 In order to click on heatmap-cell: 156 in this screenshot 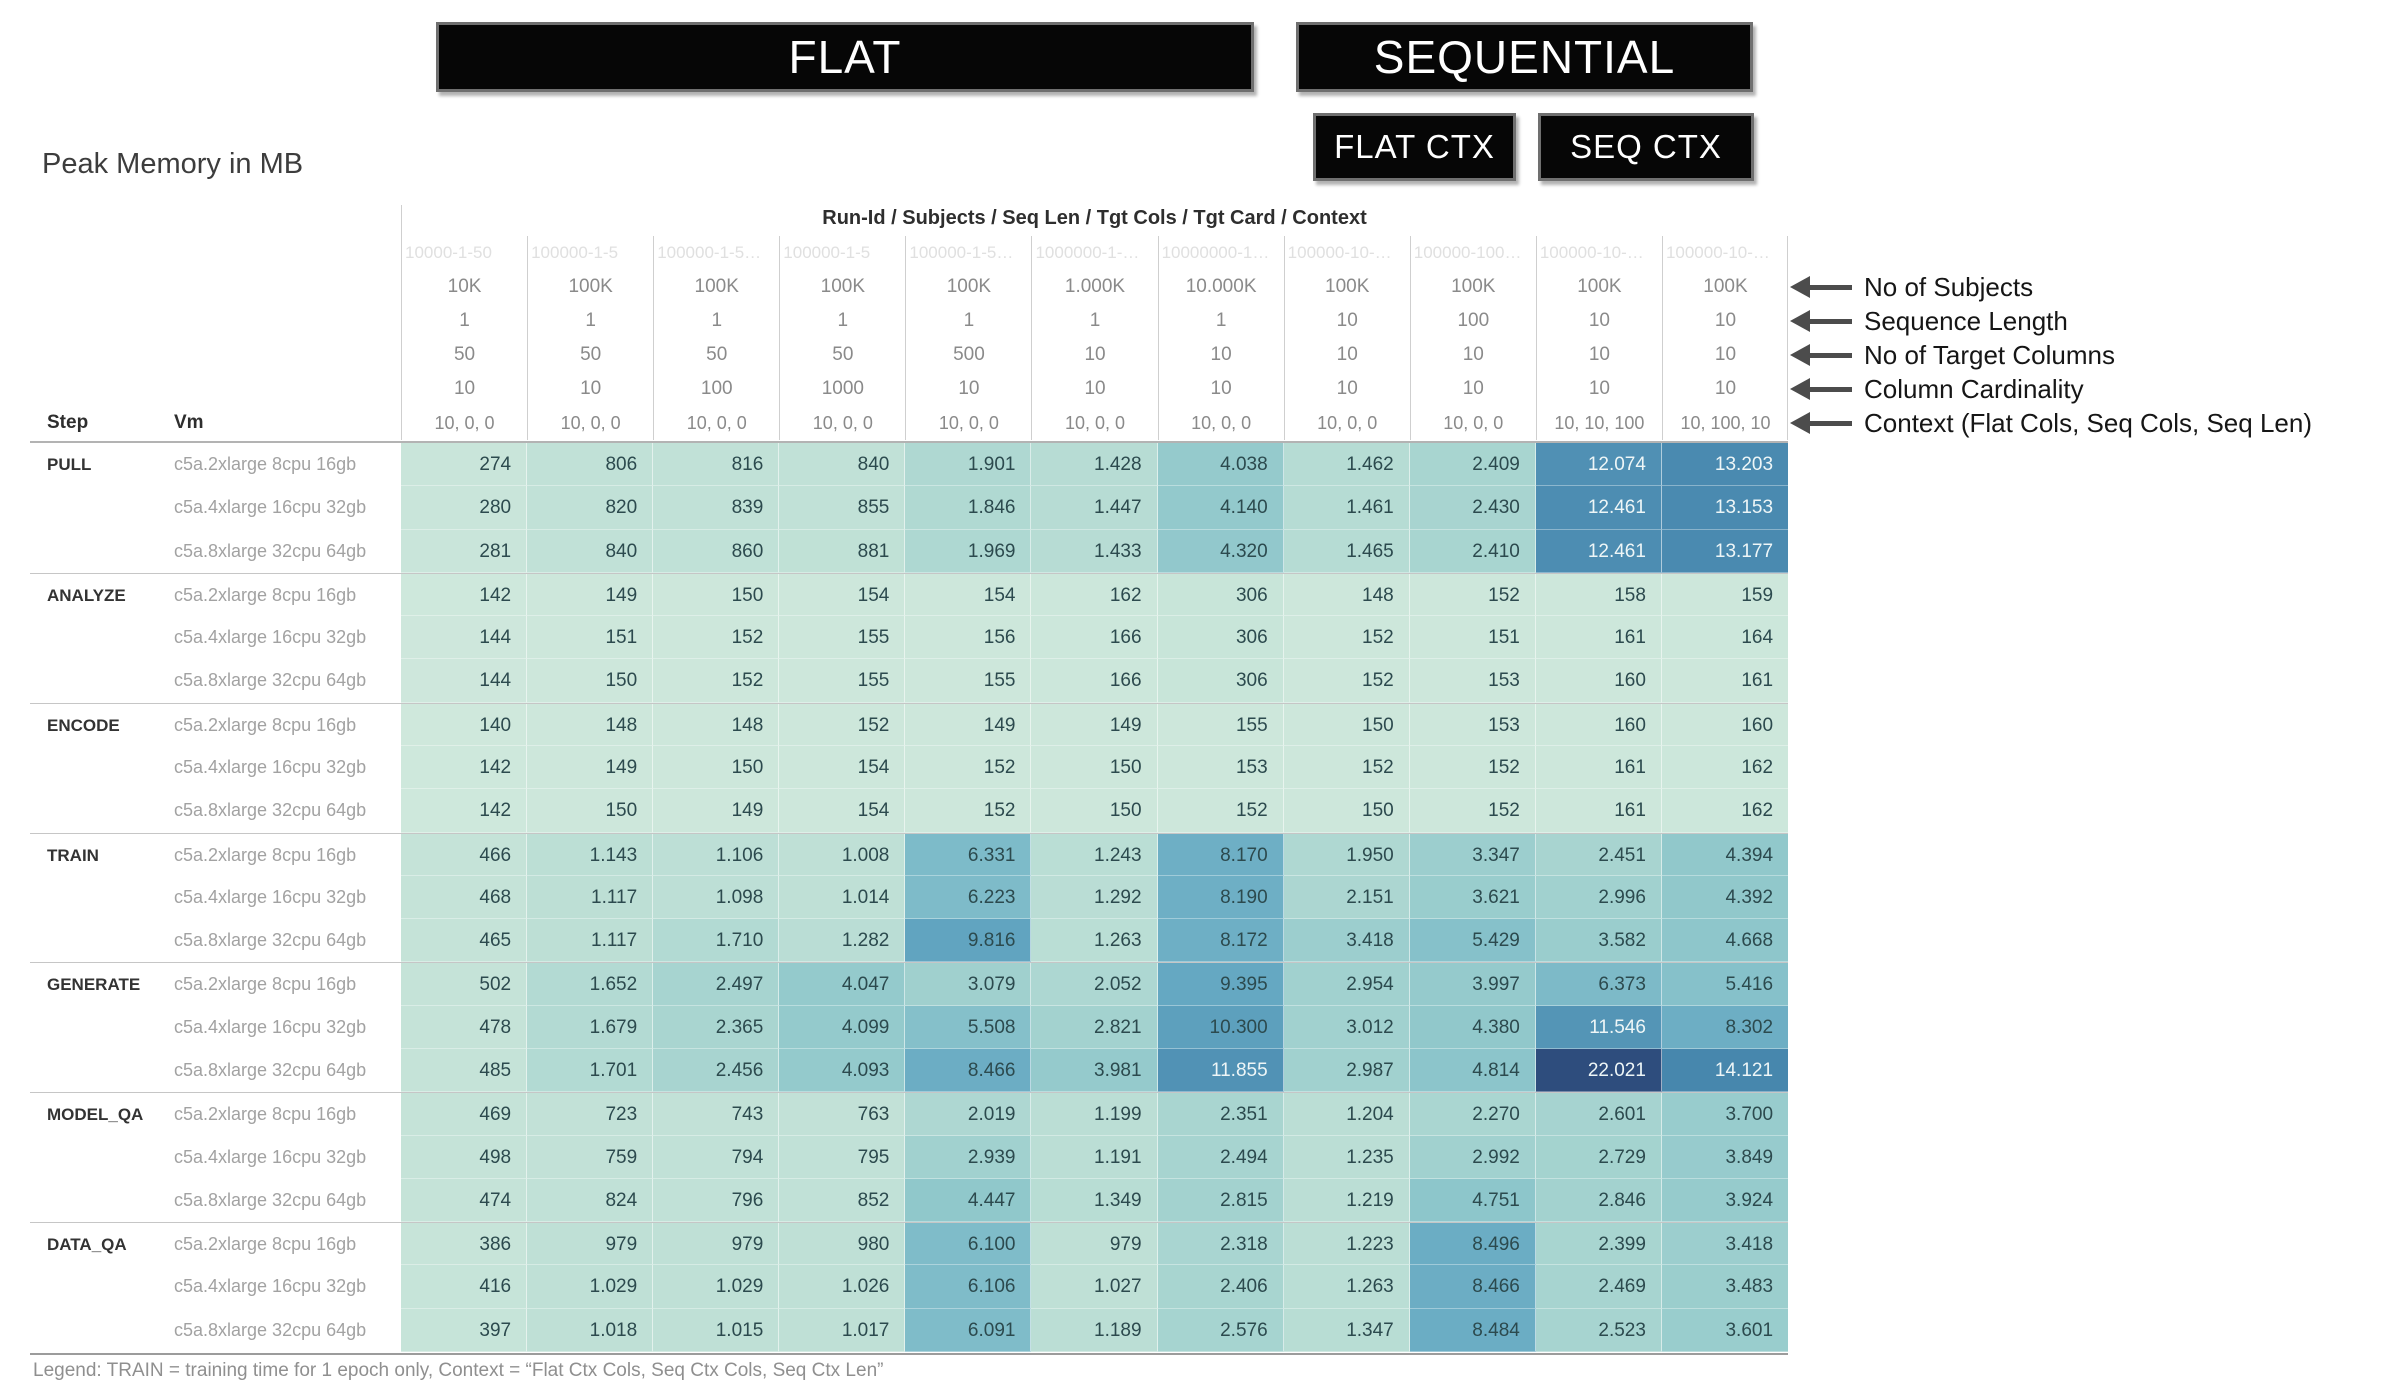, I will do `click(968, 638)`.